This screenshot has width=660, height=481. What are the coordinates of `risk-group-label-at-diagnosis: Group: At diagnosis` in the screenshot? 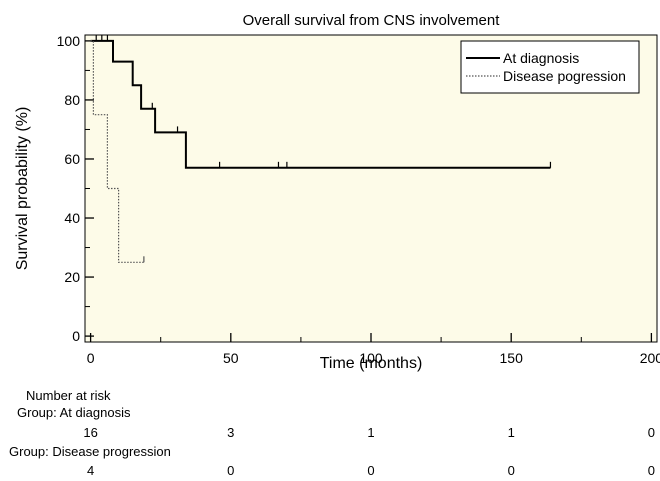 It's located at (74, 412).